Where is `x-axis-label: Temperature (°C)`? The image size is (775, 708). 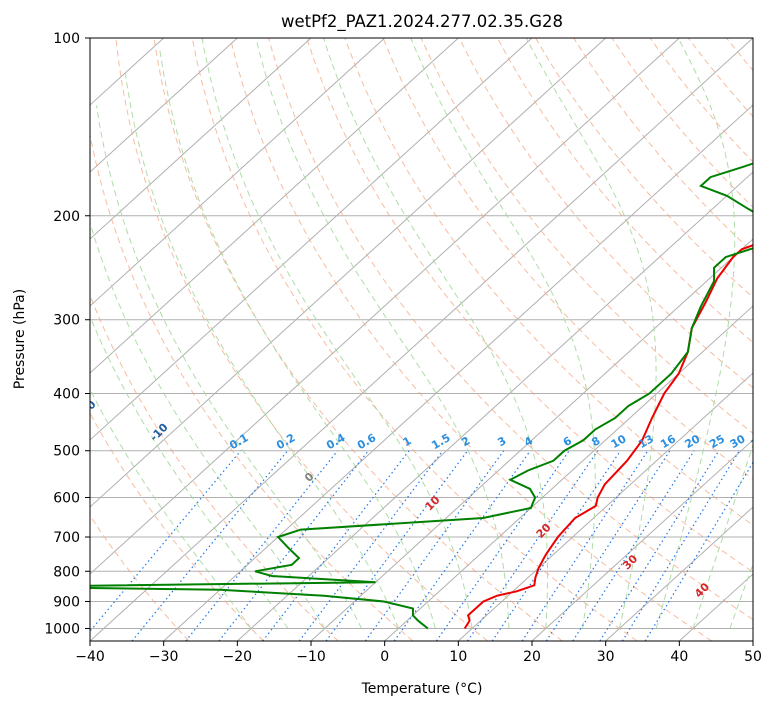
x-axis-label: Temperature (°C) is located at coordinates (422, 689).